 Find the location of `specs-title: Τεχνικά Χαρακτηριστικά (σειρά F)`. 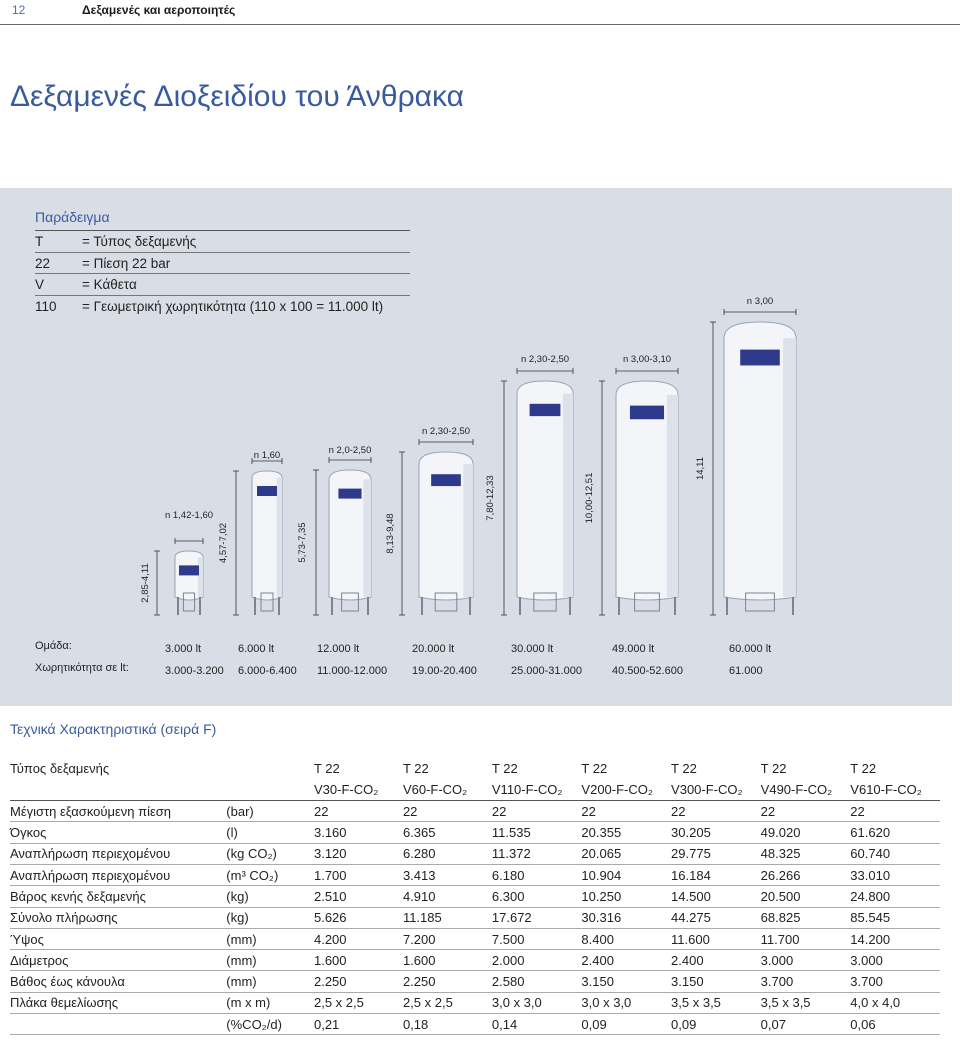

specs-title: Τεχνικά Χαρακτηριστικά (σειρά F) is located at coordinates (113, 729).